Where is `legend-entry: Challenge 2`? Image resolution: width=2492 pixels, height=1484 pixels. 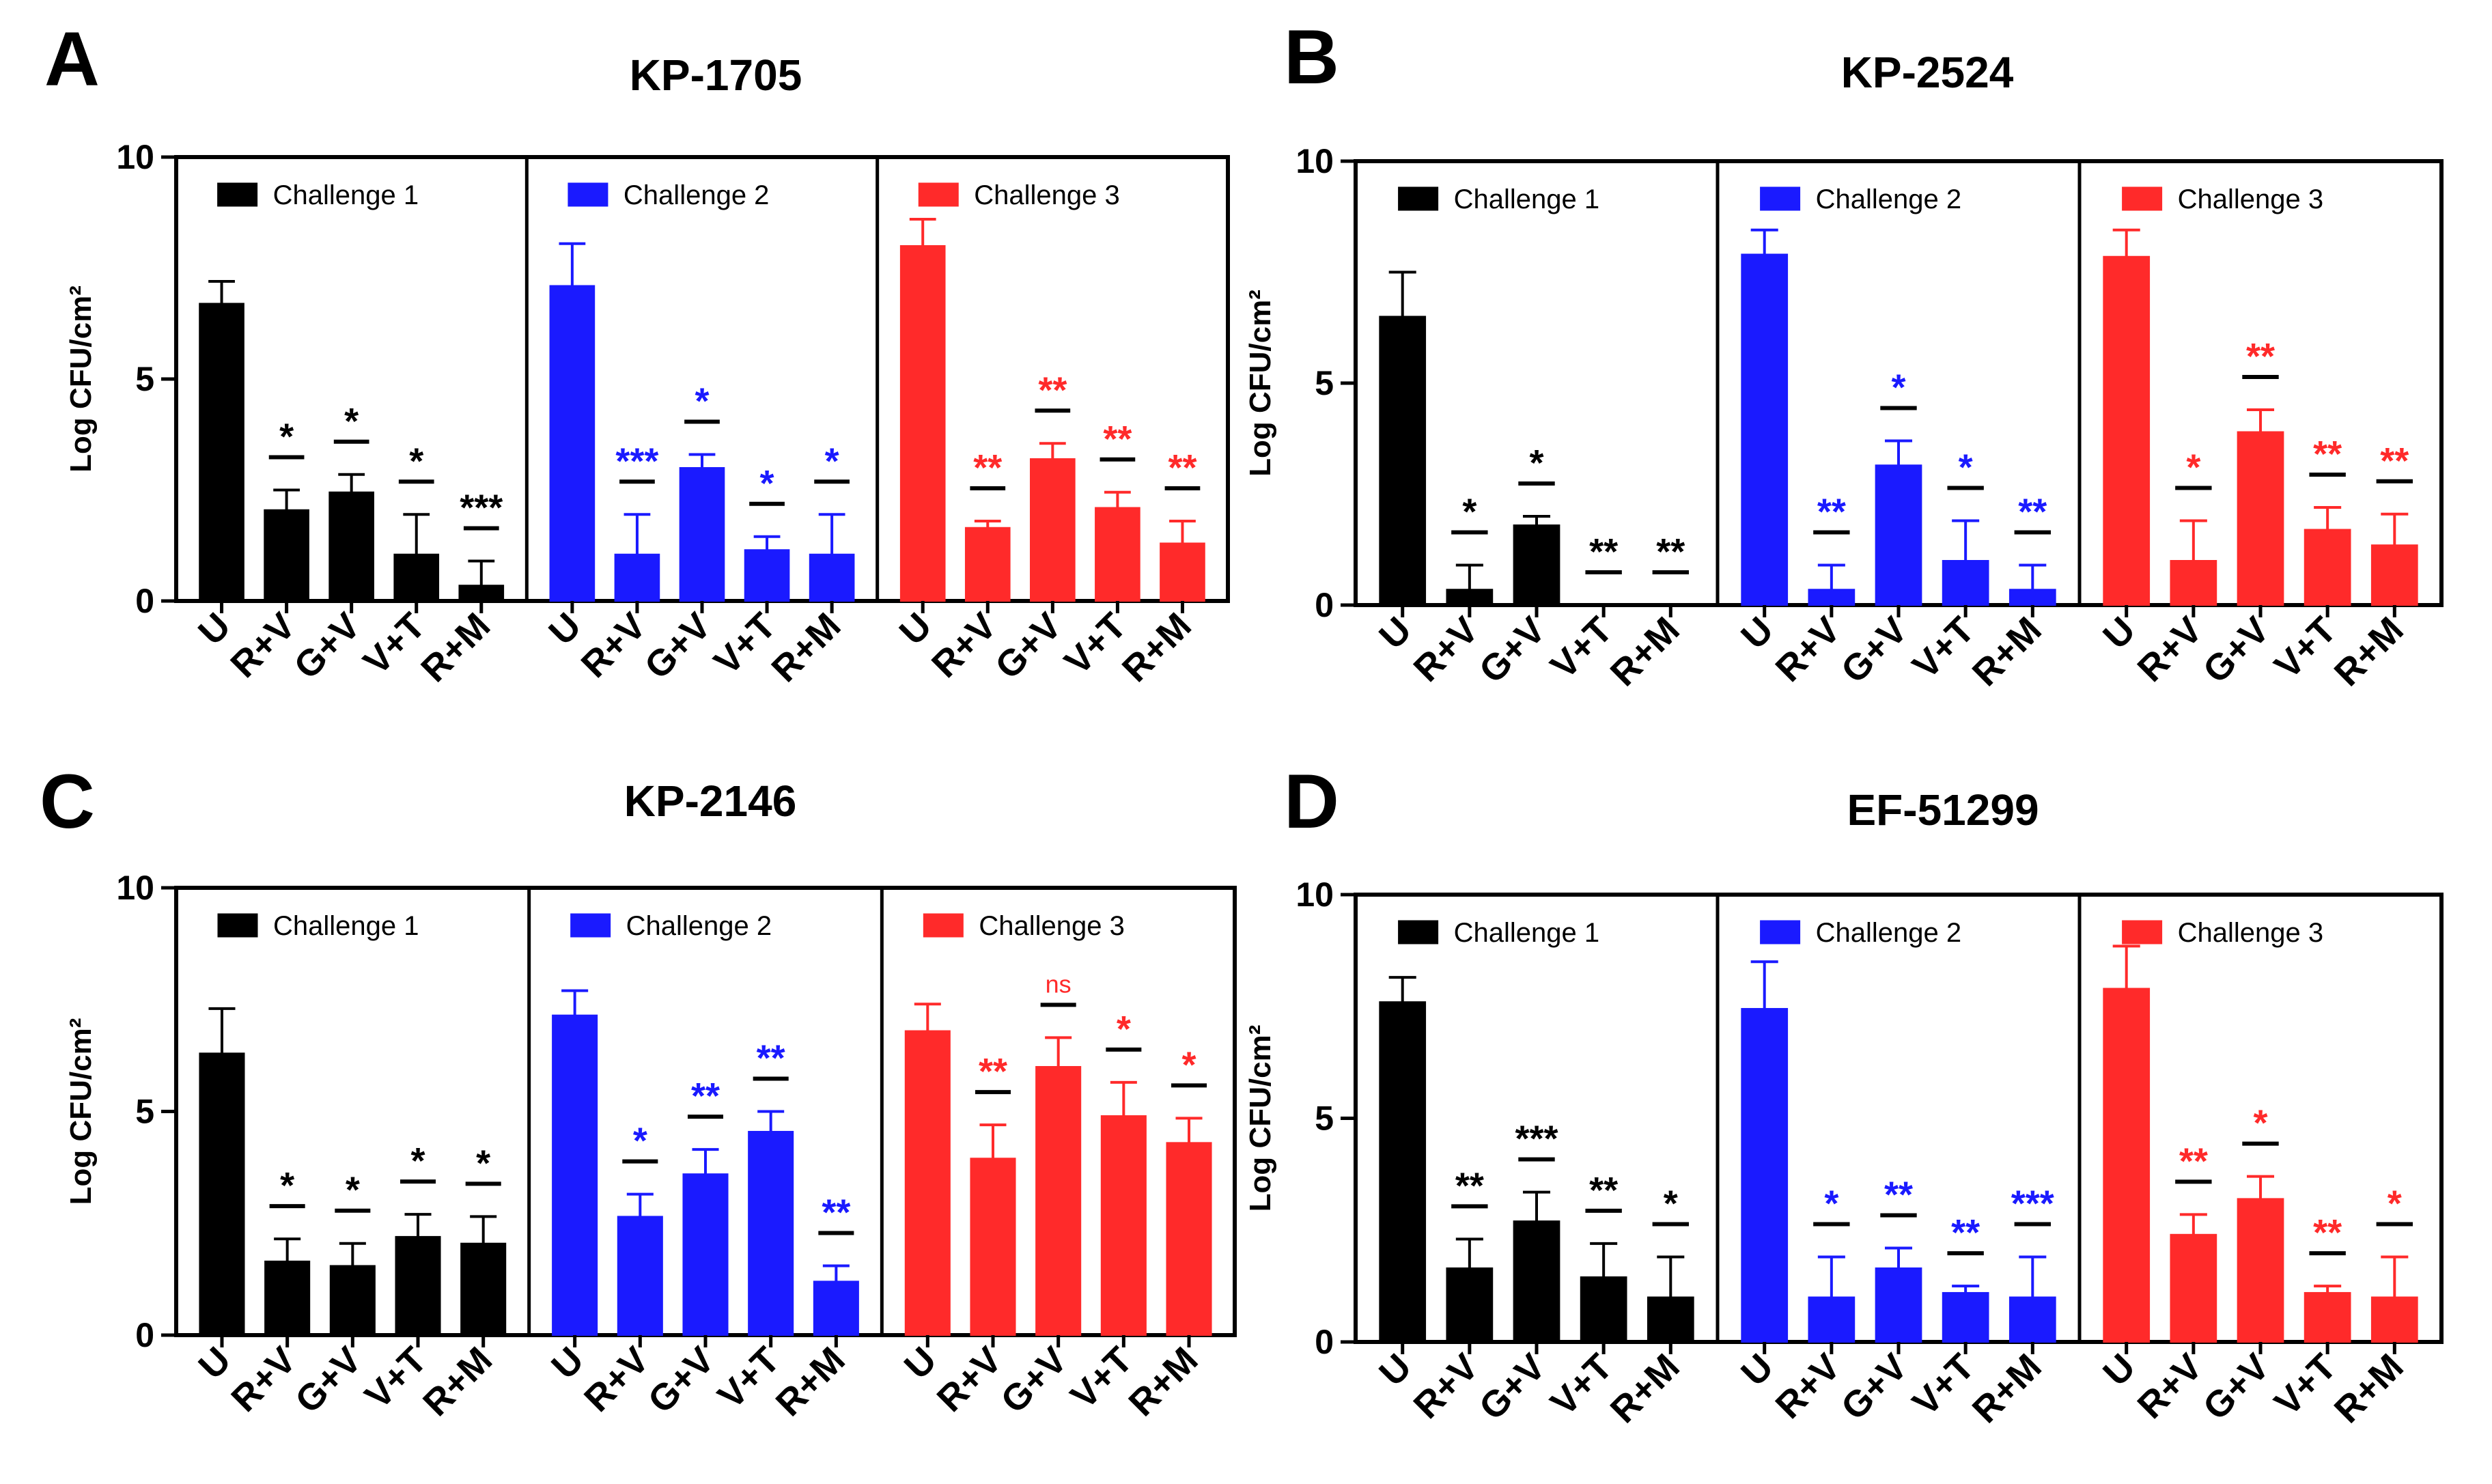
legend-entry: Challenge 2 is located at coordinates (697, 195).